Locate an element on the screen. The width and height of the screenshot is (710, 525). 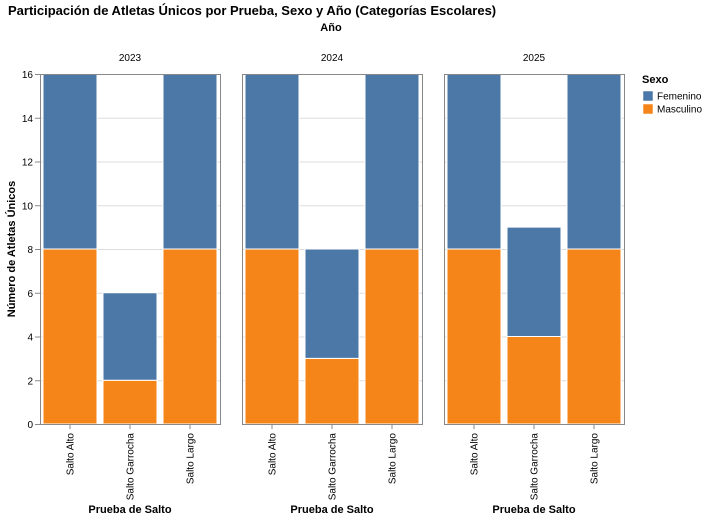
facet-label: 2023 is located at coordinates (130, 58).